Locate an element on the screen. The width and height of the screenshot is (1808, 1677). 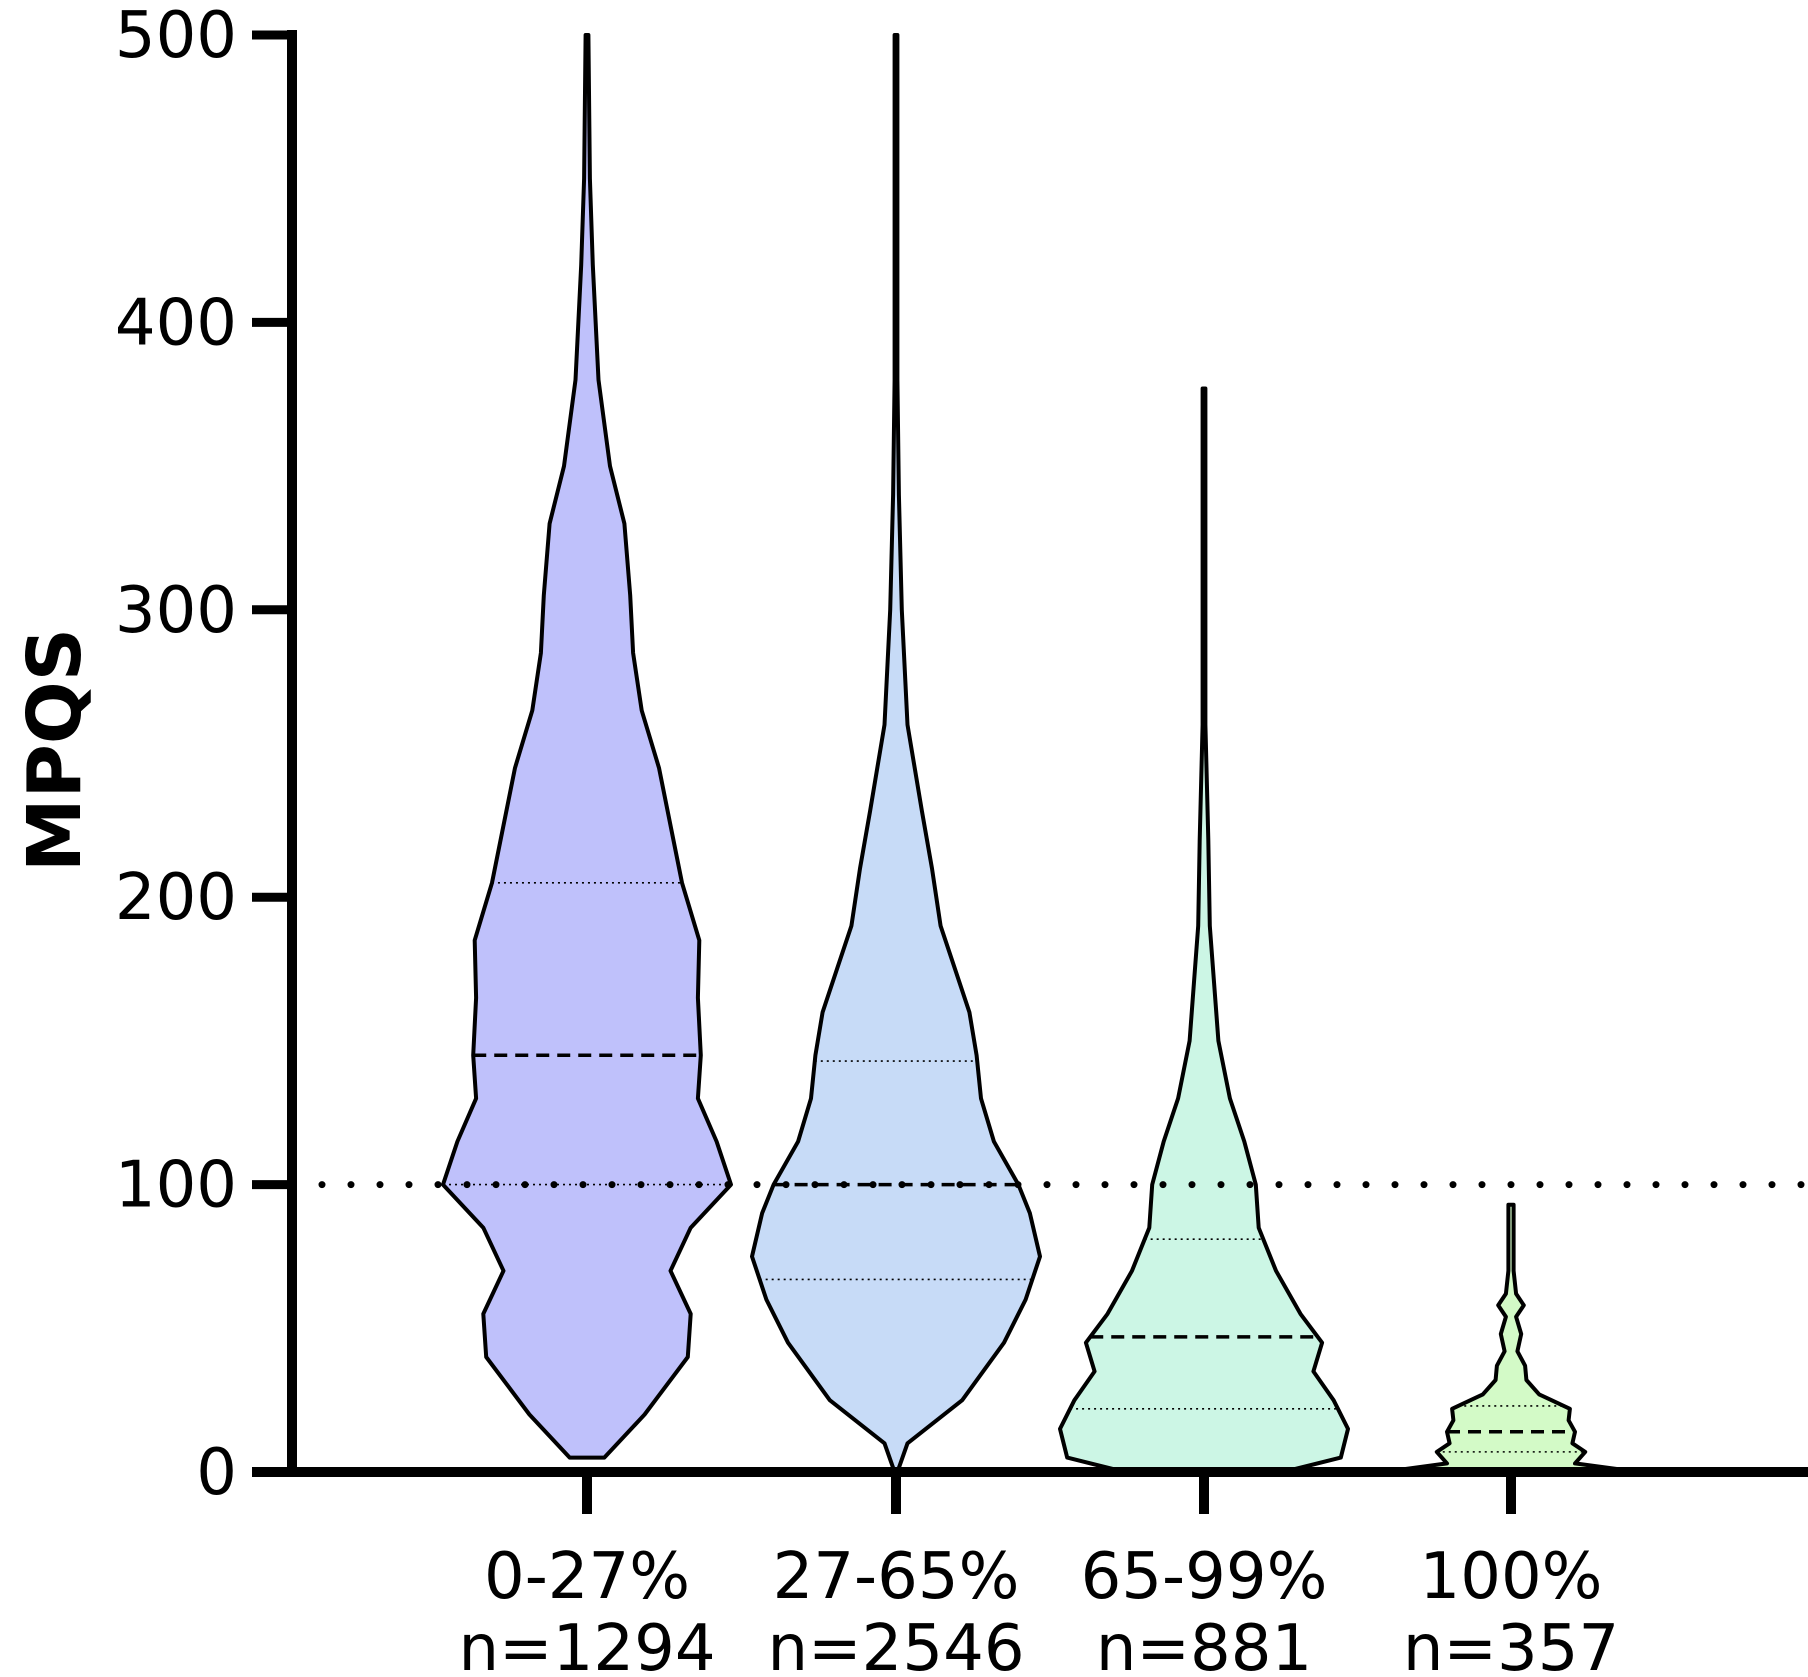
x-tick-label-4: 100% is located at coordinates (1511, 1577).